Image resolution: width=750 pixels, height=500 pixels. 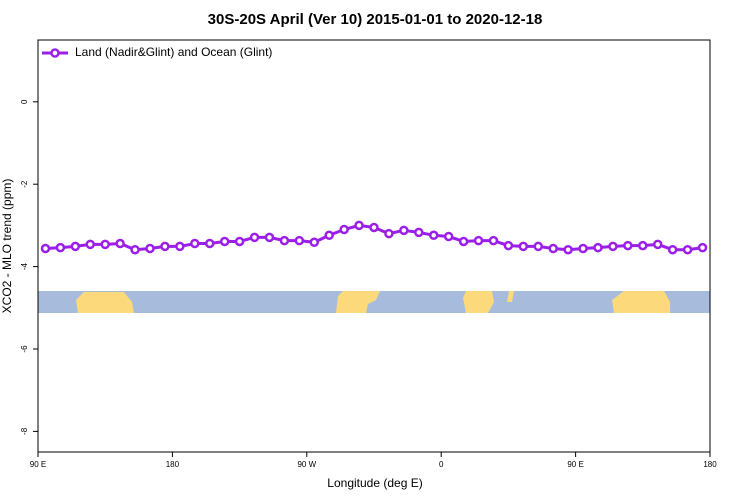 What do you see at coordinates (24, 101) in the screenshot?
I see `y-tick-label: 0` at bounding box center [24, 101].